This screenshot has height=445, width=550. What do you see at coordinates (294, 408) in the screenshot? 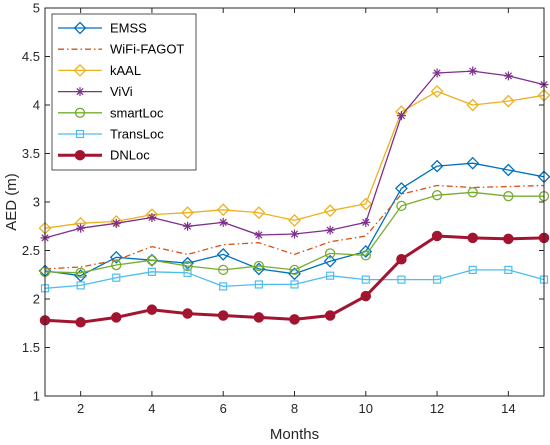
I see `x-tick-label: 8` at bounding box center [294, 408].